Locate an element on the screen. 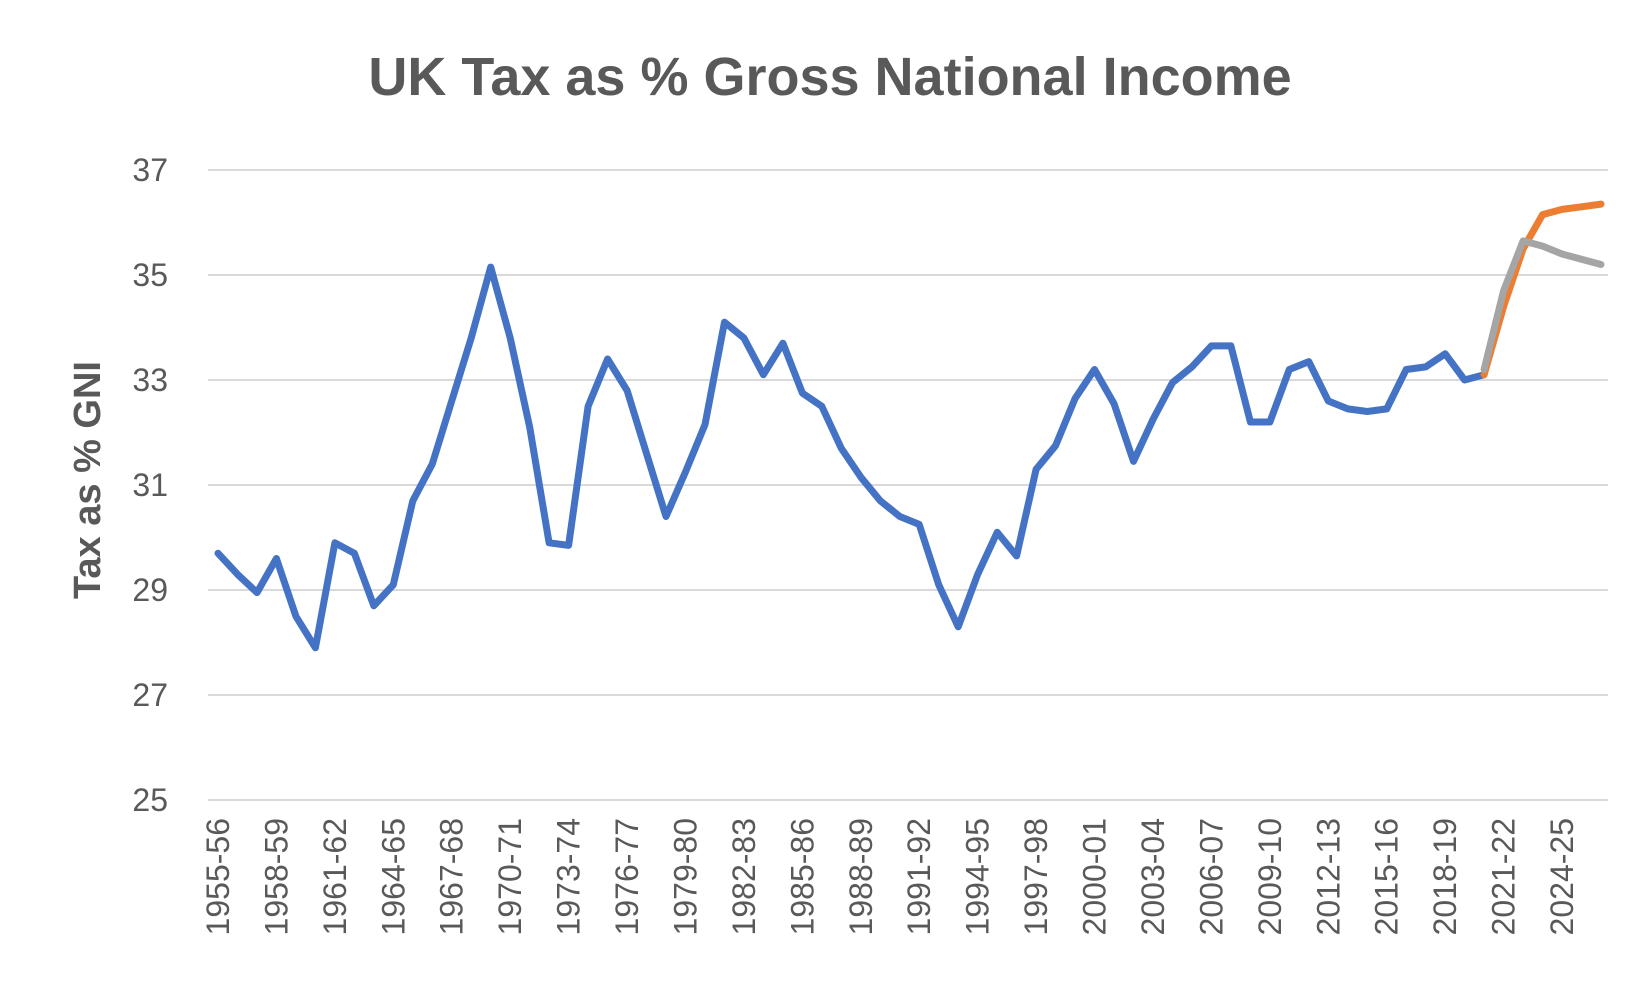 This screenshot has width=1650, height=990. x-tick-label: 1985-86 is located at coordinates (802, 876).